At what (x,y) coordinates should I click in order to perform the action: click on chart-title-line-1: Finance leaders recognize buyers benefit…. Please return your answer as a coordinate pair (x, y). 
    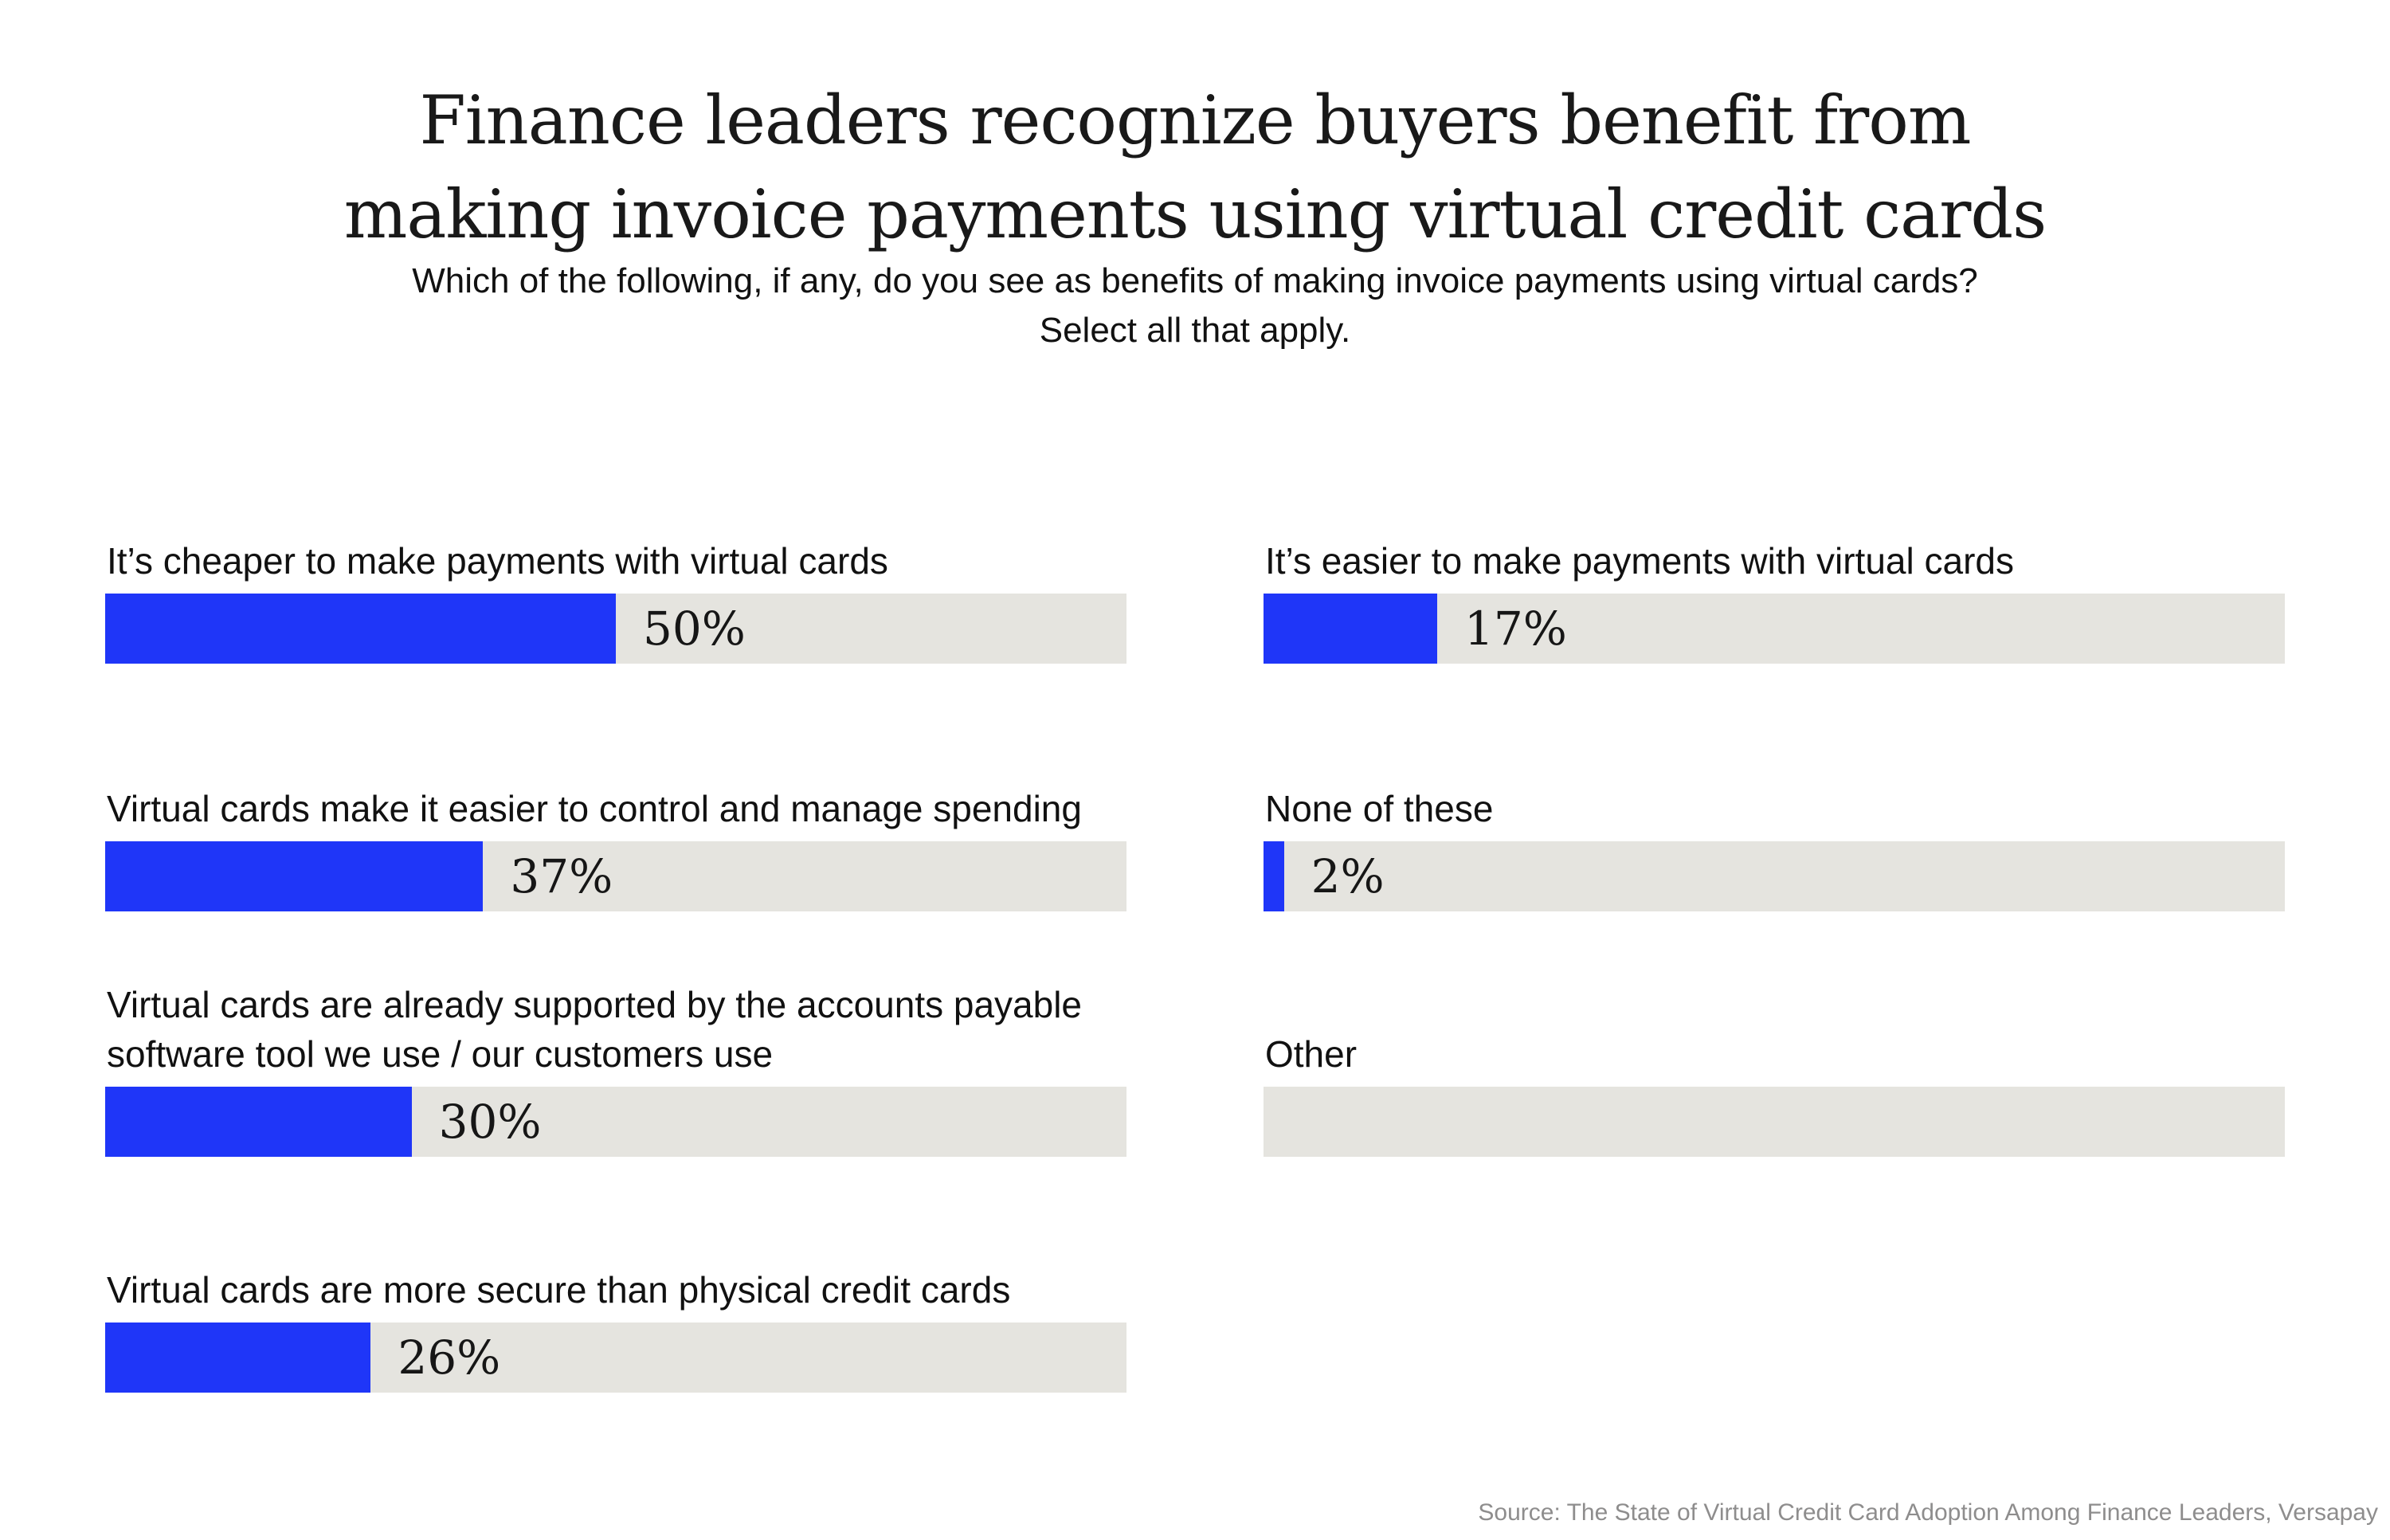
    Looking at the image, I should click on (1195, 120).